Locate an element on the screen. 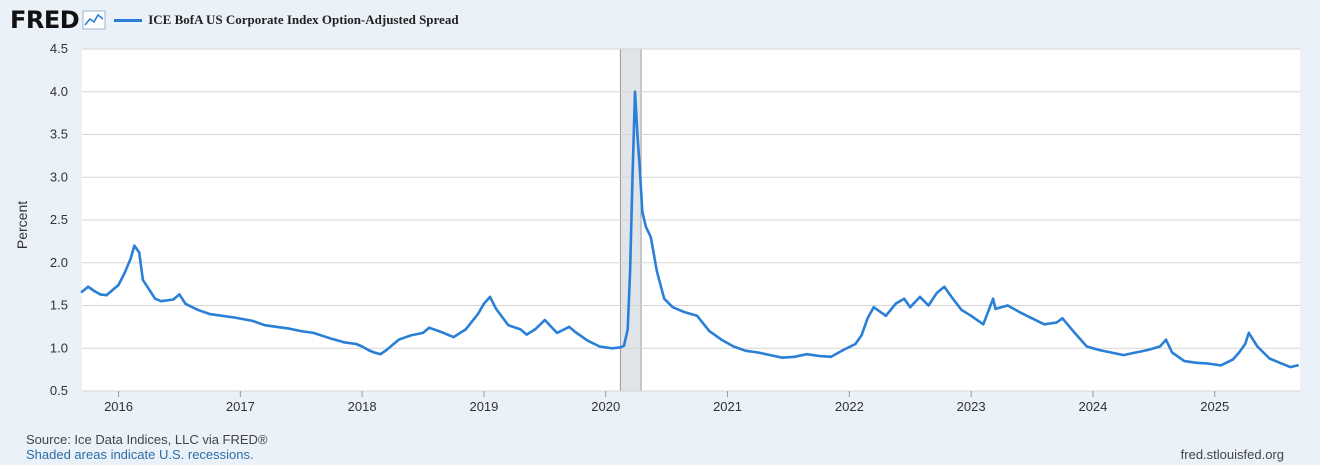 The height and width of the screenshot is (465, 1320). x-tick-label: 2019 is located at coordinates (483, 406).